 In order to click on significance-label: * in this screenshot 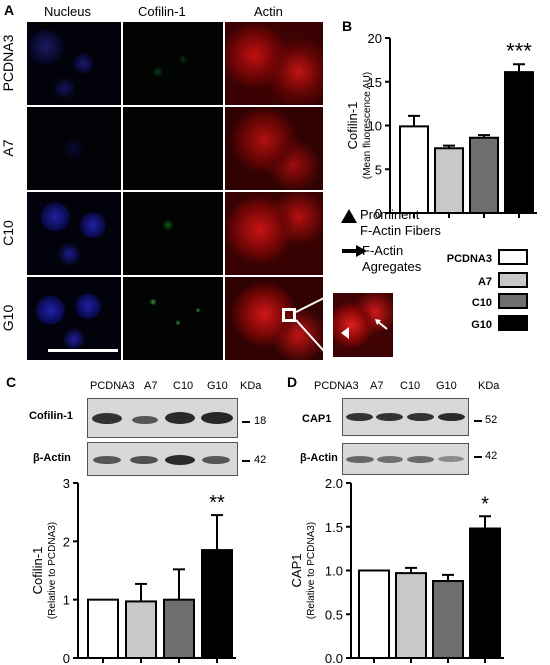, I will do `click(485, 504)`.